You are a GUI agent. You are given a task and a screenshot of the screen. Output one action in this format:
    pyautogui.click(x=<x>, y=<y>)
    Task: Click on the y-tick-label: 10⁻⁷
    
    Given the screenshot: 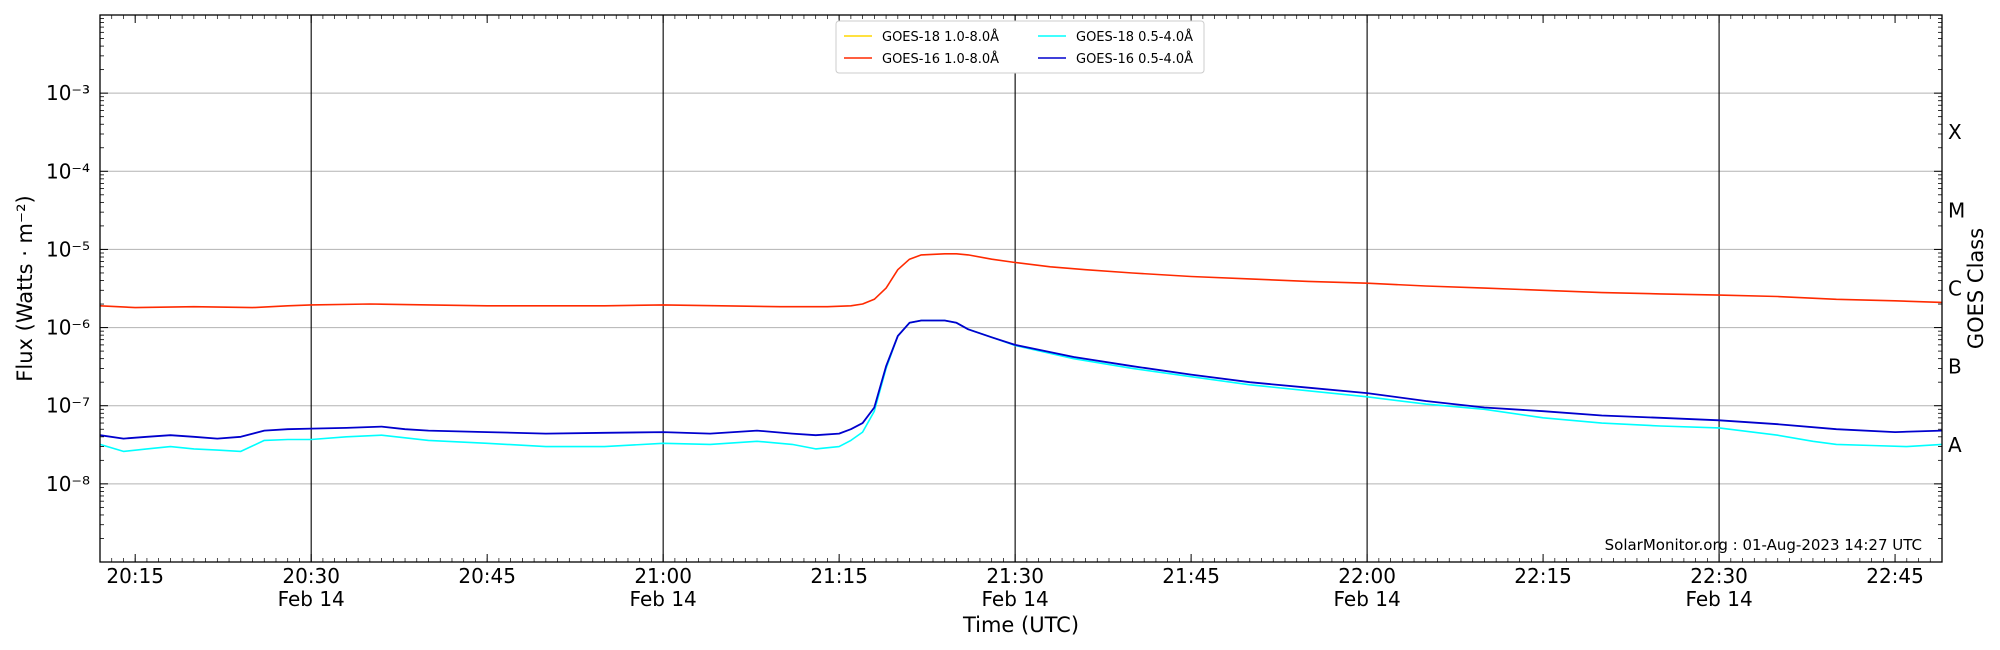 What is the action you would take?
    pyautogui.click(x=68, y=406)
    